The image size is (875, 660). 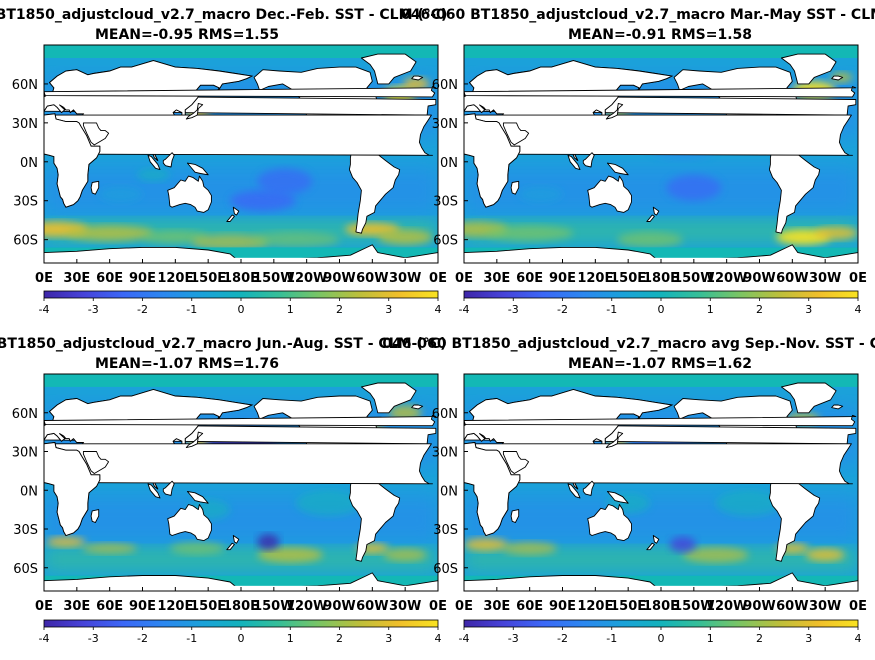 I want to click on x-tick-label: 60W, so click(x=372, y=278).